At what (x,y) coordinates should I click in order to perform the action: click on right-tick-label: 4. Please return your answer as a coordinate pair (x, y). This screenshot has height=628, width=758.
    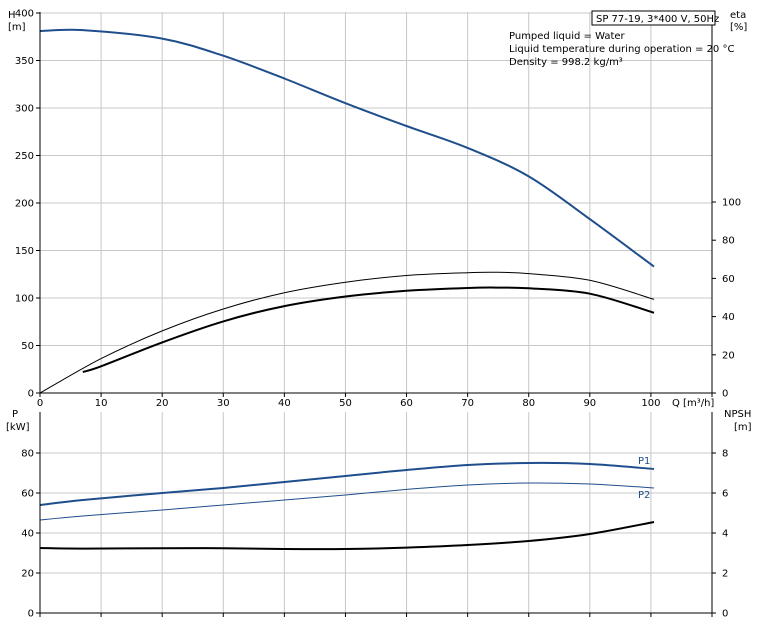
    Looking at the image, I should click on (725, 534).